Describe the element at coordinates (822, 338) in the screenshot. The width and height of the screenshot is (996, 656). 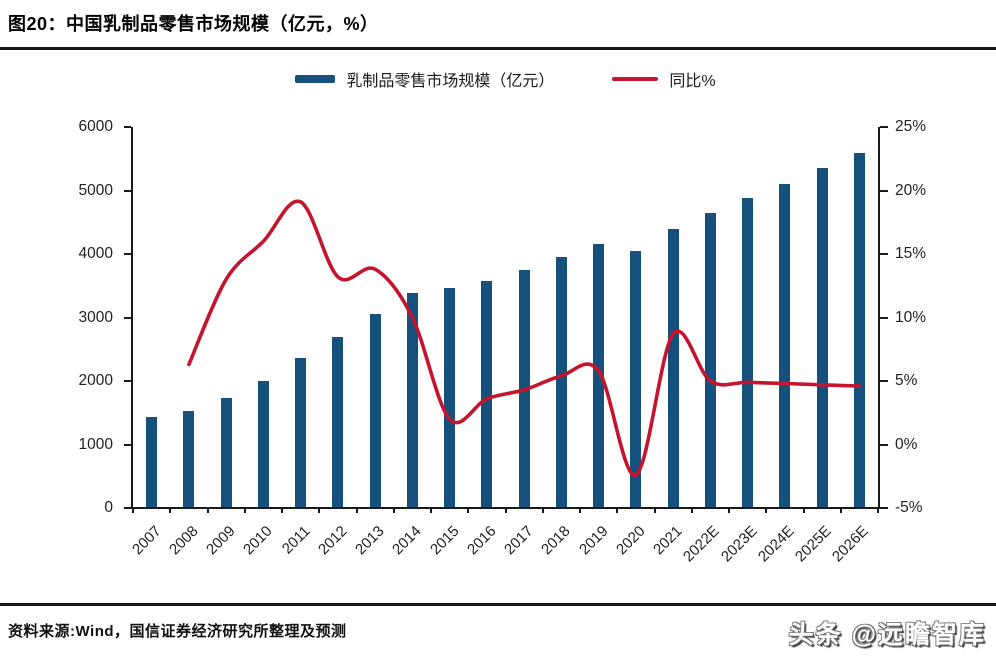
I see `bar-2025E` at that location.